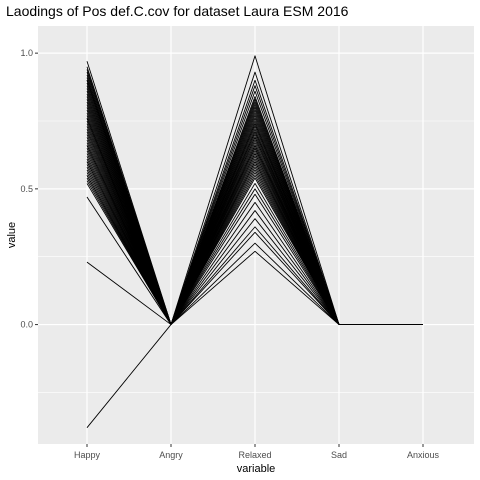 This screenshot has width=480, height=480. Describe the element at coordinates (339, 455) in the screenshot. I see `x-tick-label: Sad` at that location.